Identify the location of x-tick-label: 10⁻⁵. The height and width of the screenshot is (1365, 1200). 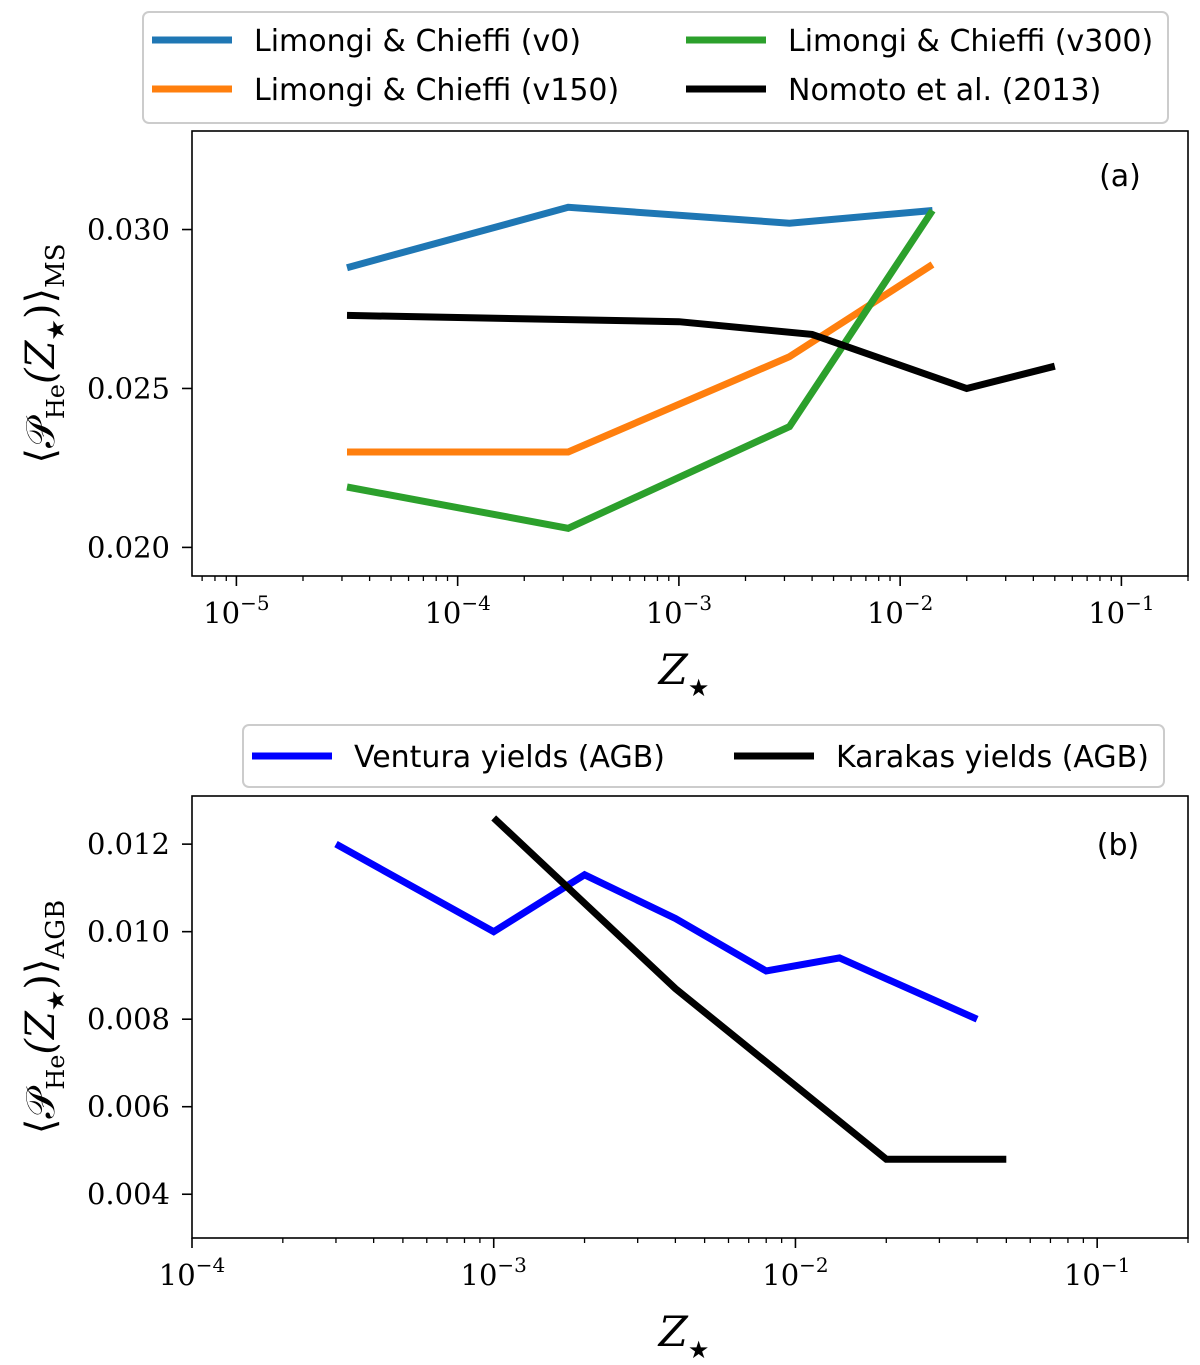
(236, 610).